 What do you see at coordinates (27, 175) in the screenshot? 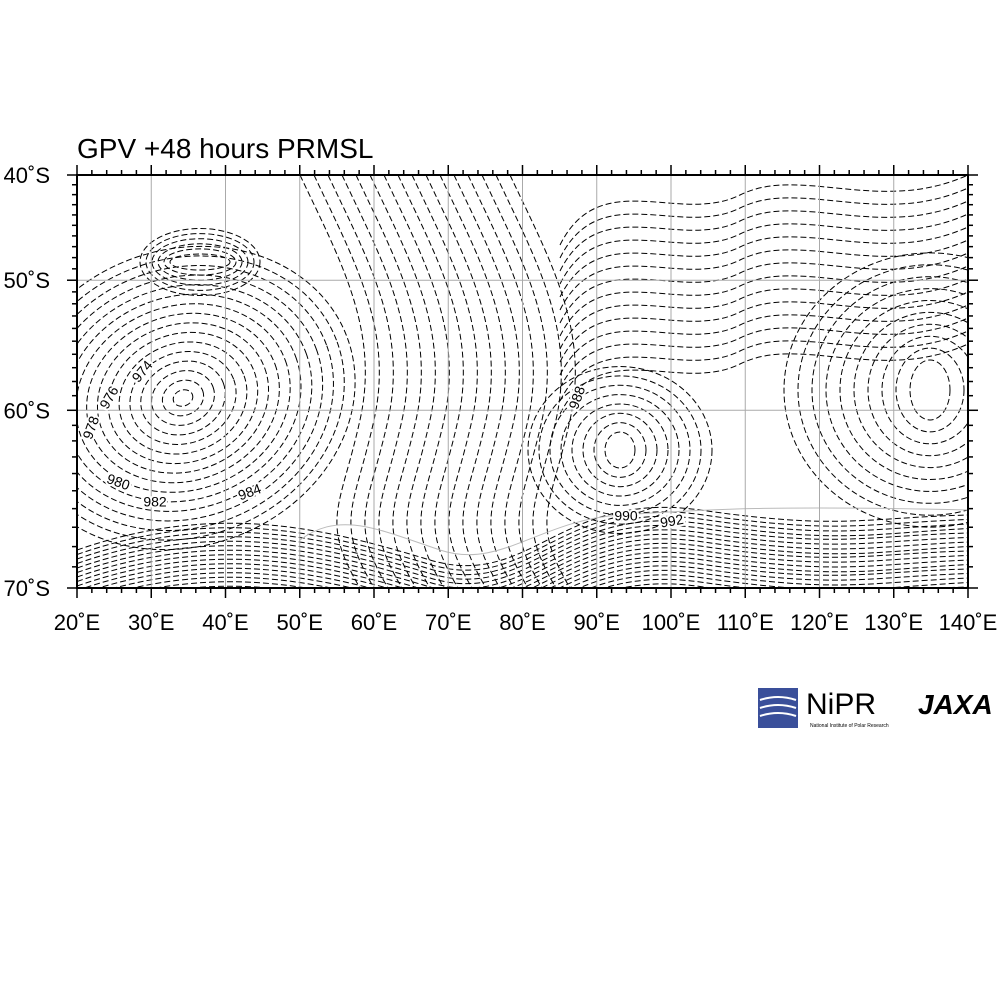
I see `lat-label: 40˚S` at bounding box center [27, 175].